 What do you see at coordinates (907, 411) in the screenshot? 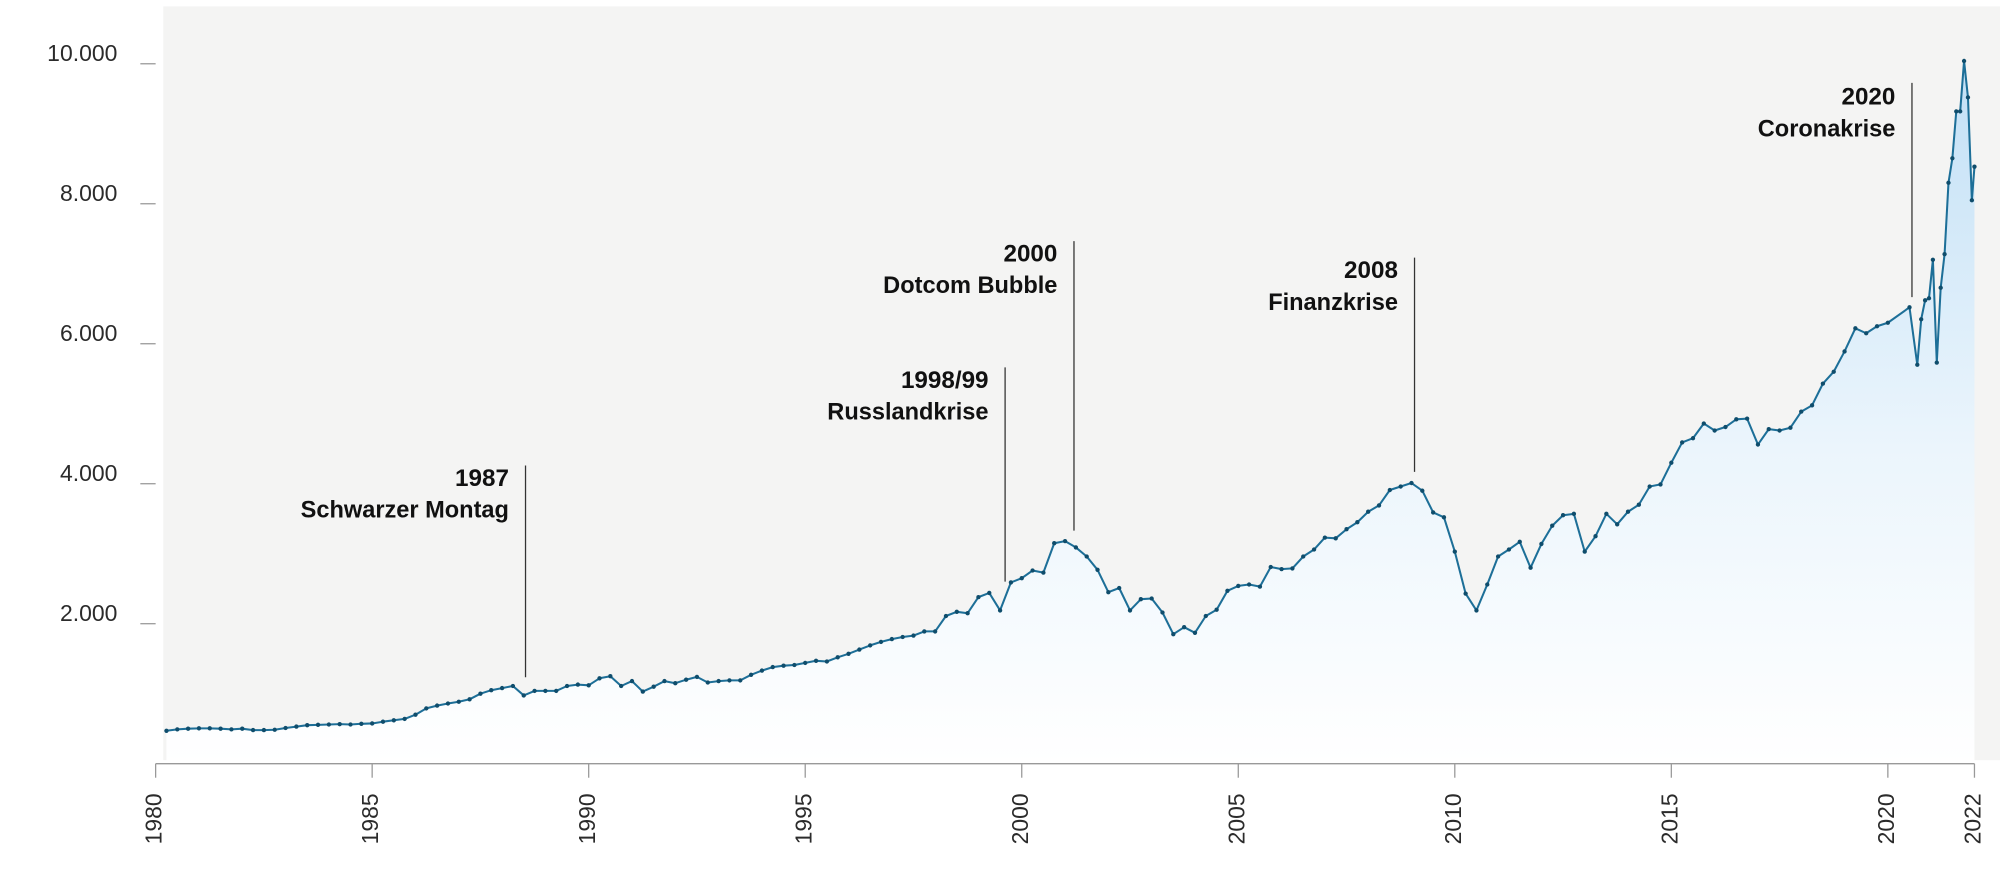
I see `annotation-label: Russlandkrise` at bounding box center [907, 411].